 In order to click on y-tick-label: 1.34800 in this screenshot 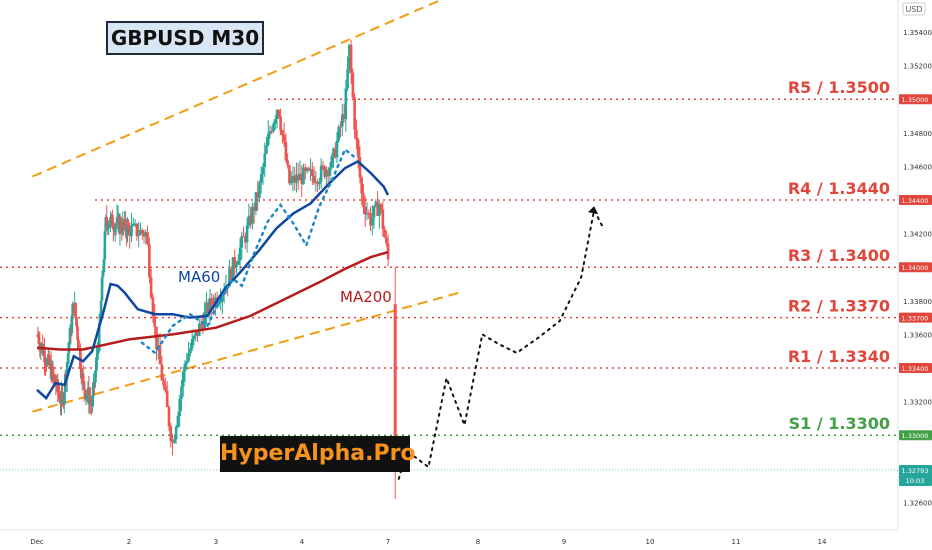, I will do `click(917, 134)`.